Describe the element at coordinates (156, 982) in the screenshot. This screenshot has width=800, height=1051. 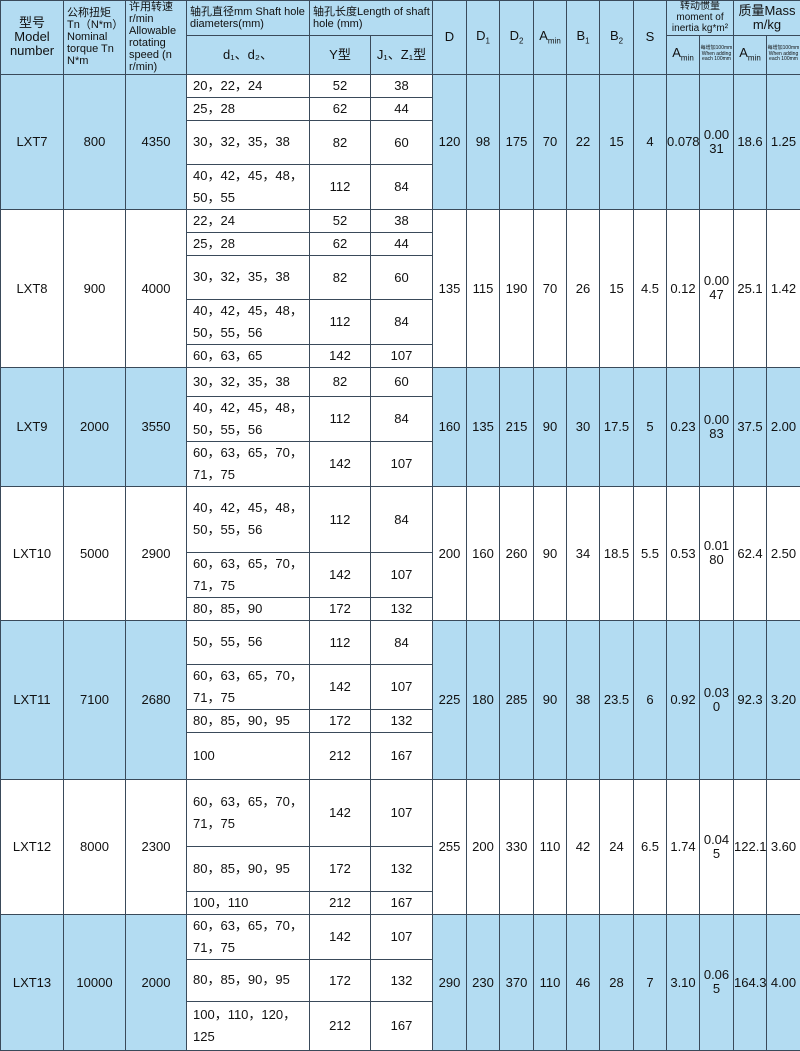
I see `speed-cell: 2000` at that location.